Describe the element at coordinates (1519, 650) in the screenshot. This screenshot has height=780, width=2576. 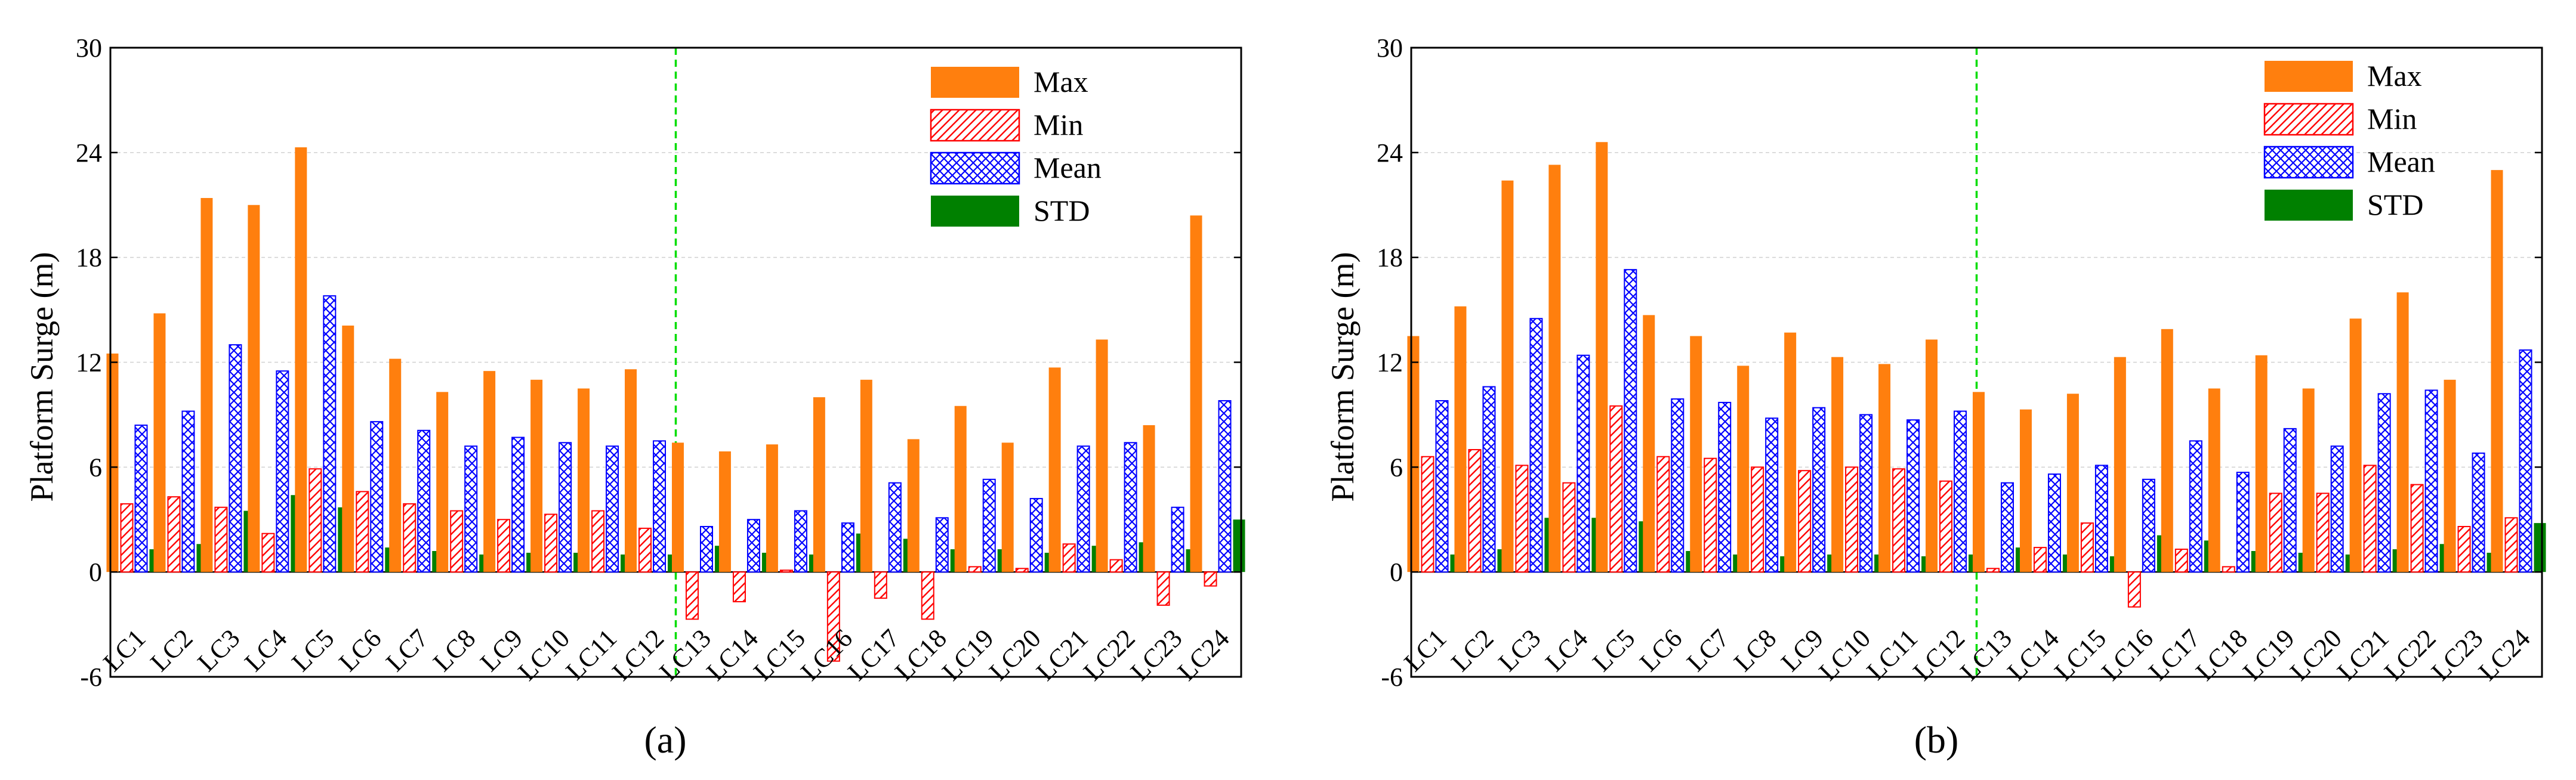
I see `x-tick-label: LC3` at that location.